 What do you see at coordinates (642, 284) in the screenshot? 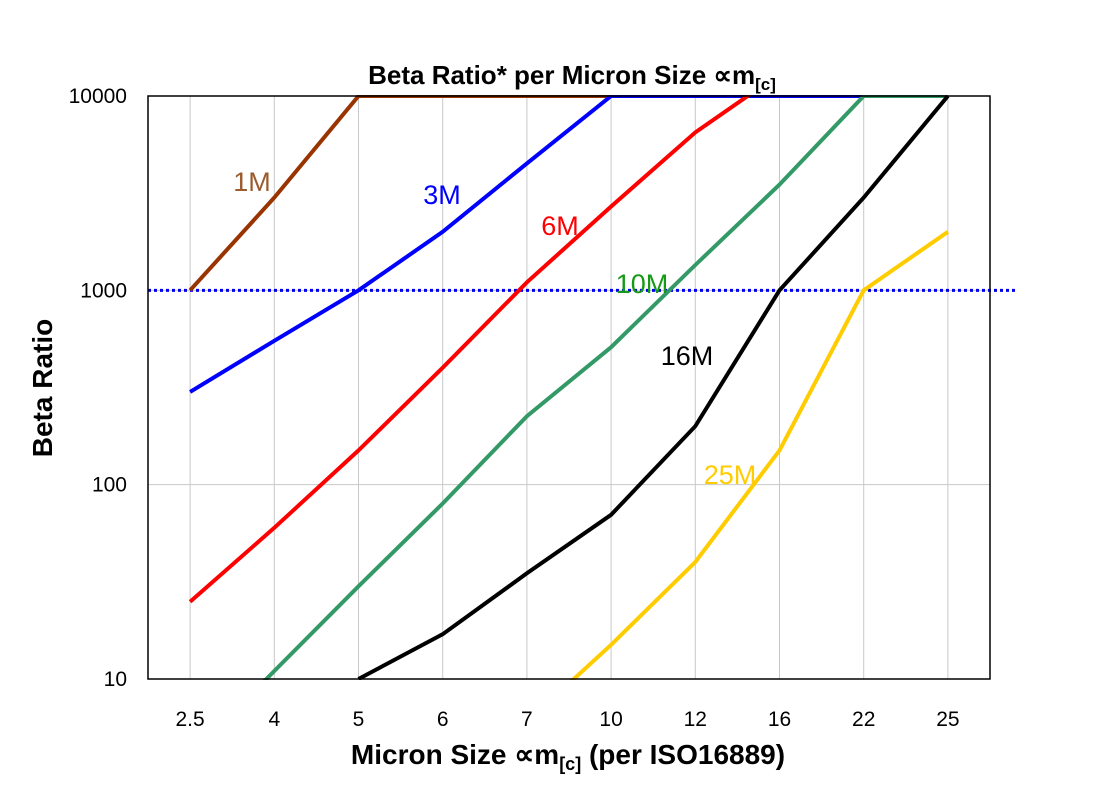
I see `series-label-10M: 10M` at bounding box center [642, 284].